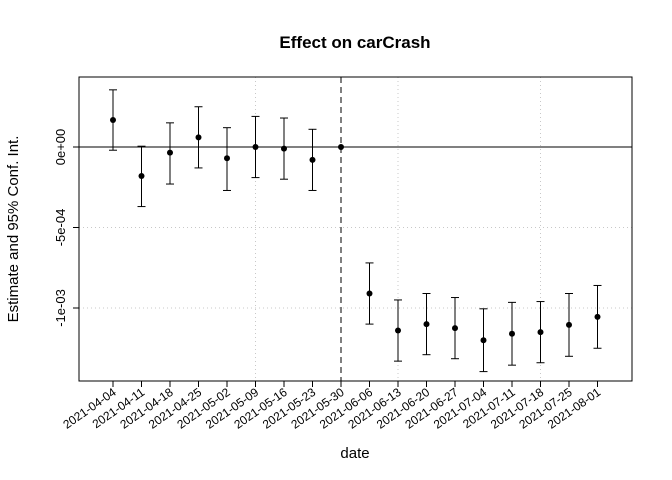 The height and width of the screenshot is (480, 672). Describe the element at coordinates (60, 308) in the screenshot. I see `y-tick-label: -1e-03` at that location.